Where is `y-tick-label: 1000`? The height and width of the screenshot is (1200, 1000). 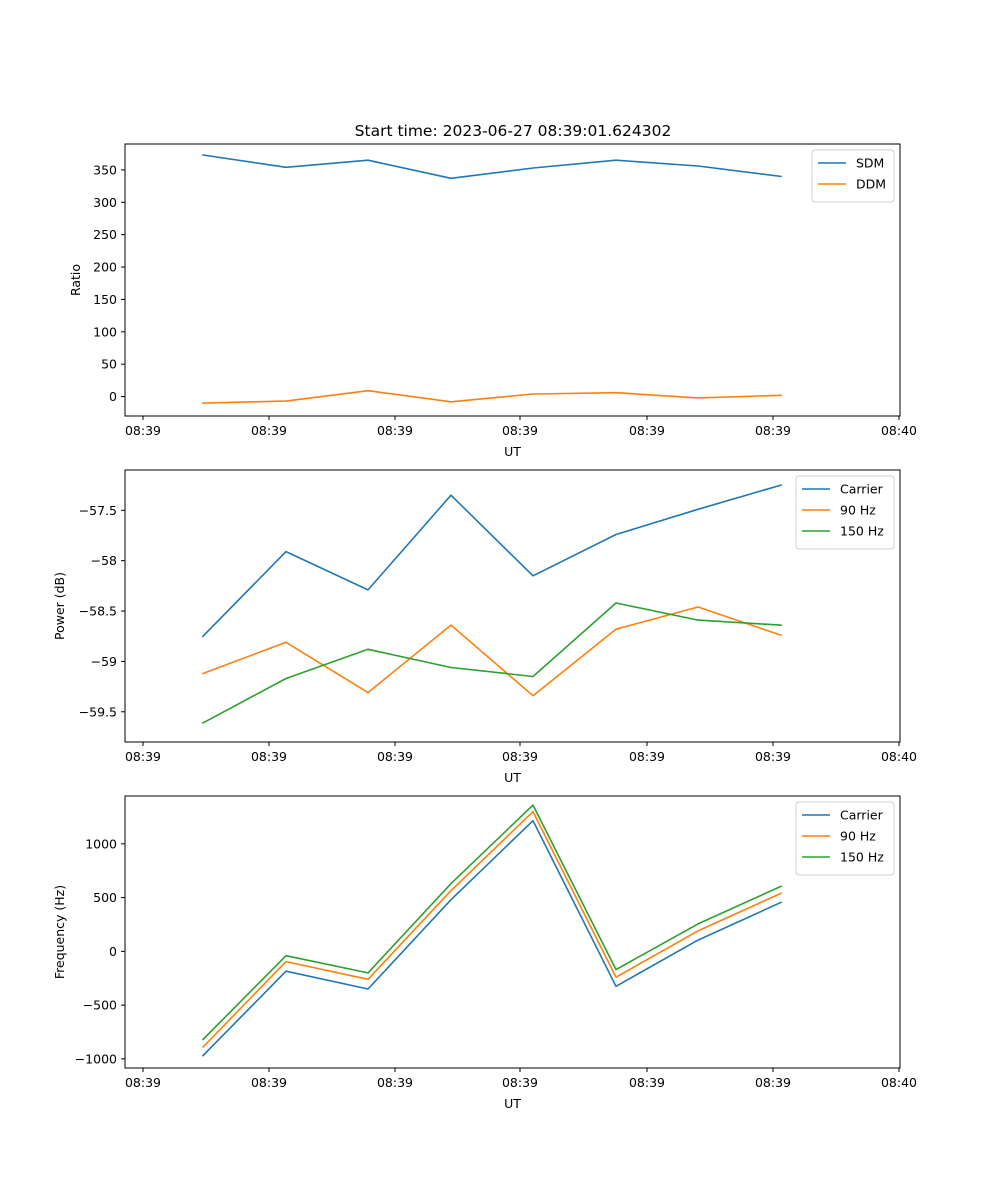 y-tick-label: 1000 is located at coordinates (101, 843).